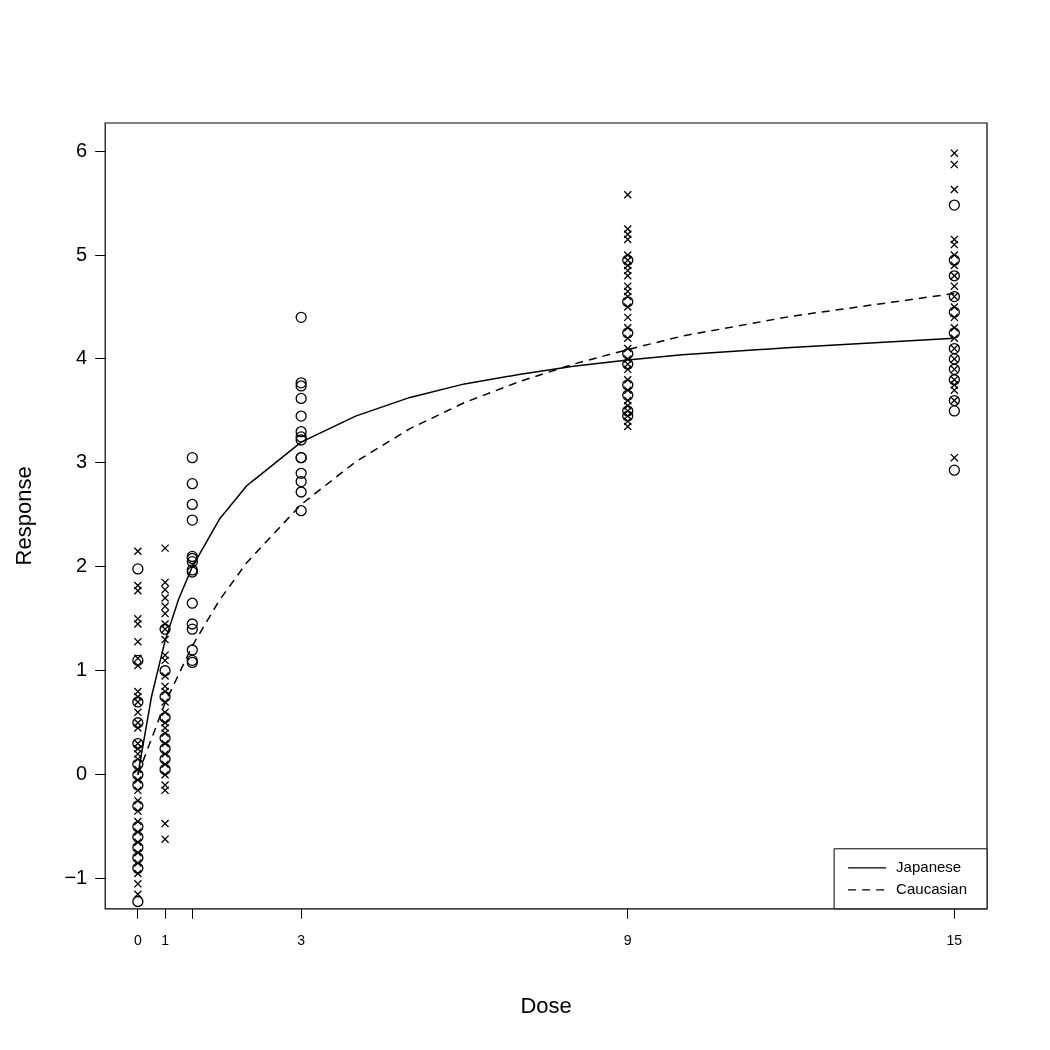  What do you see at coordinates (82, 669) in the screenshot?
I see `y-tick-label: 1` at bounding box center [82, 669].